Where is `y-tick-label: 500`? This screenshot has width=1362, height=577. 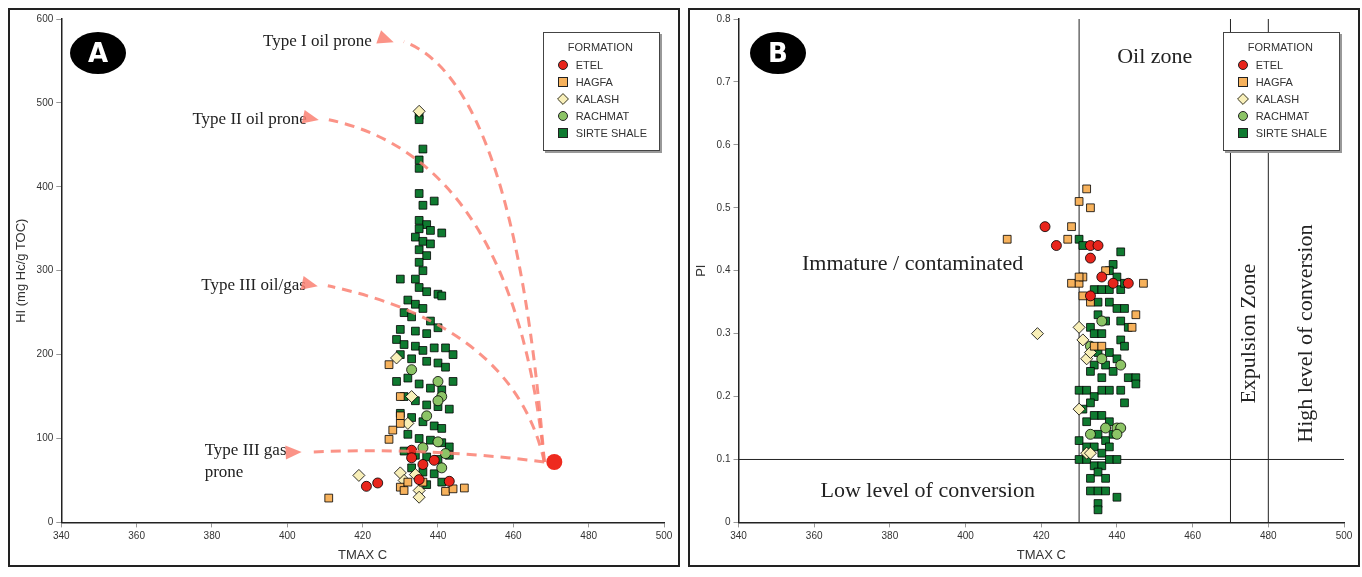 y-tick-label: 500 is located at coordinates (45, 102).